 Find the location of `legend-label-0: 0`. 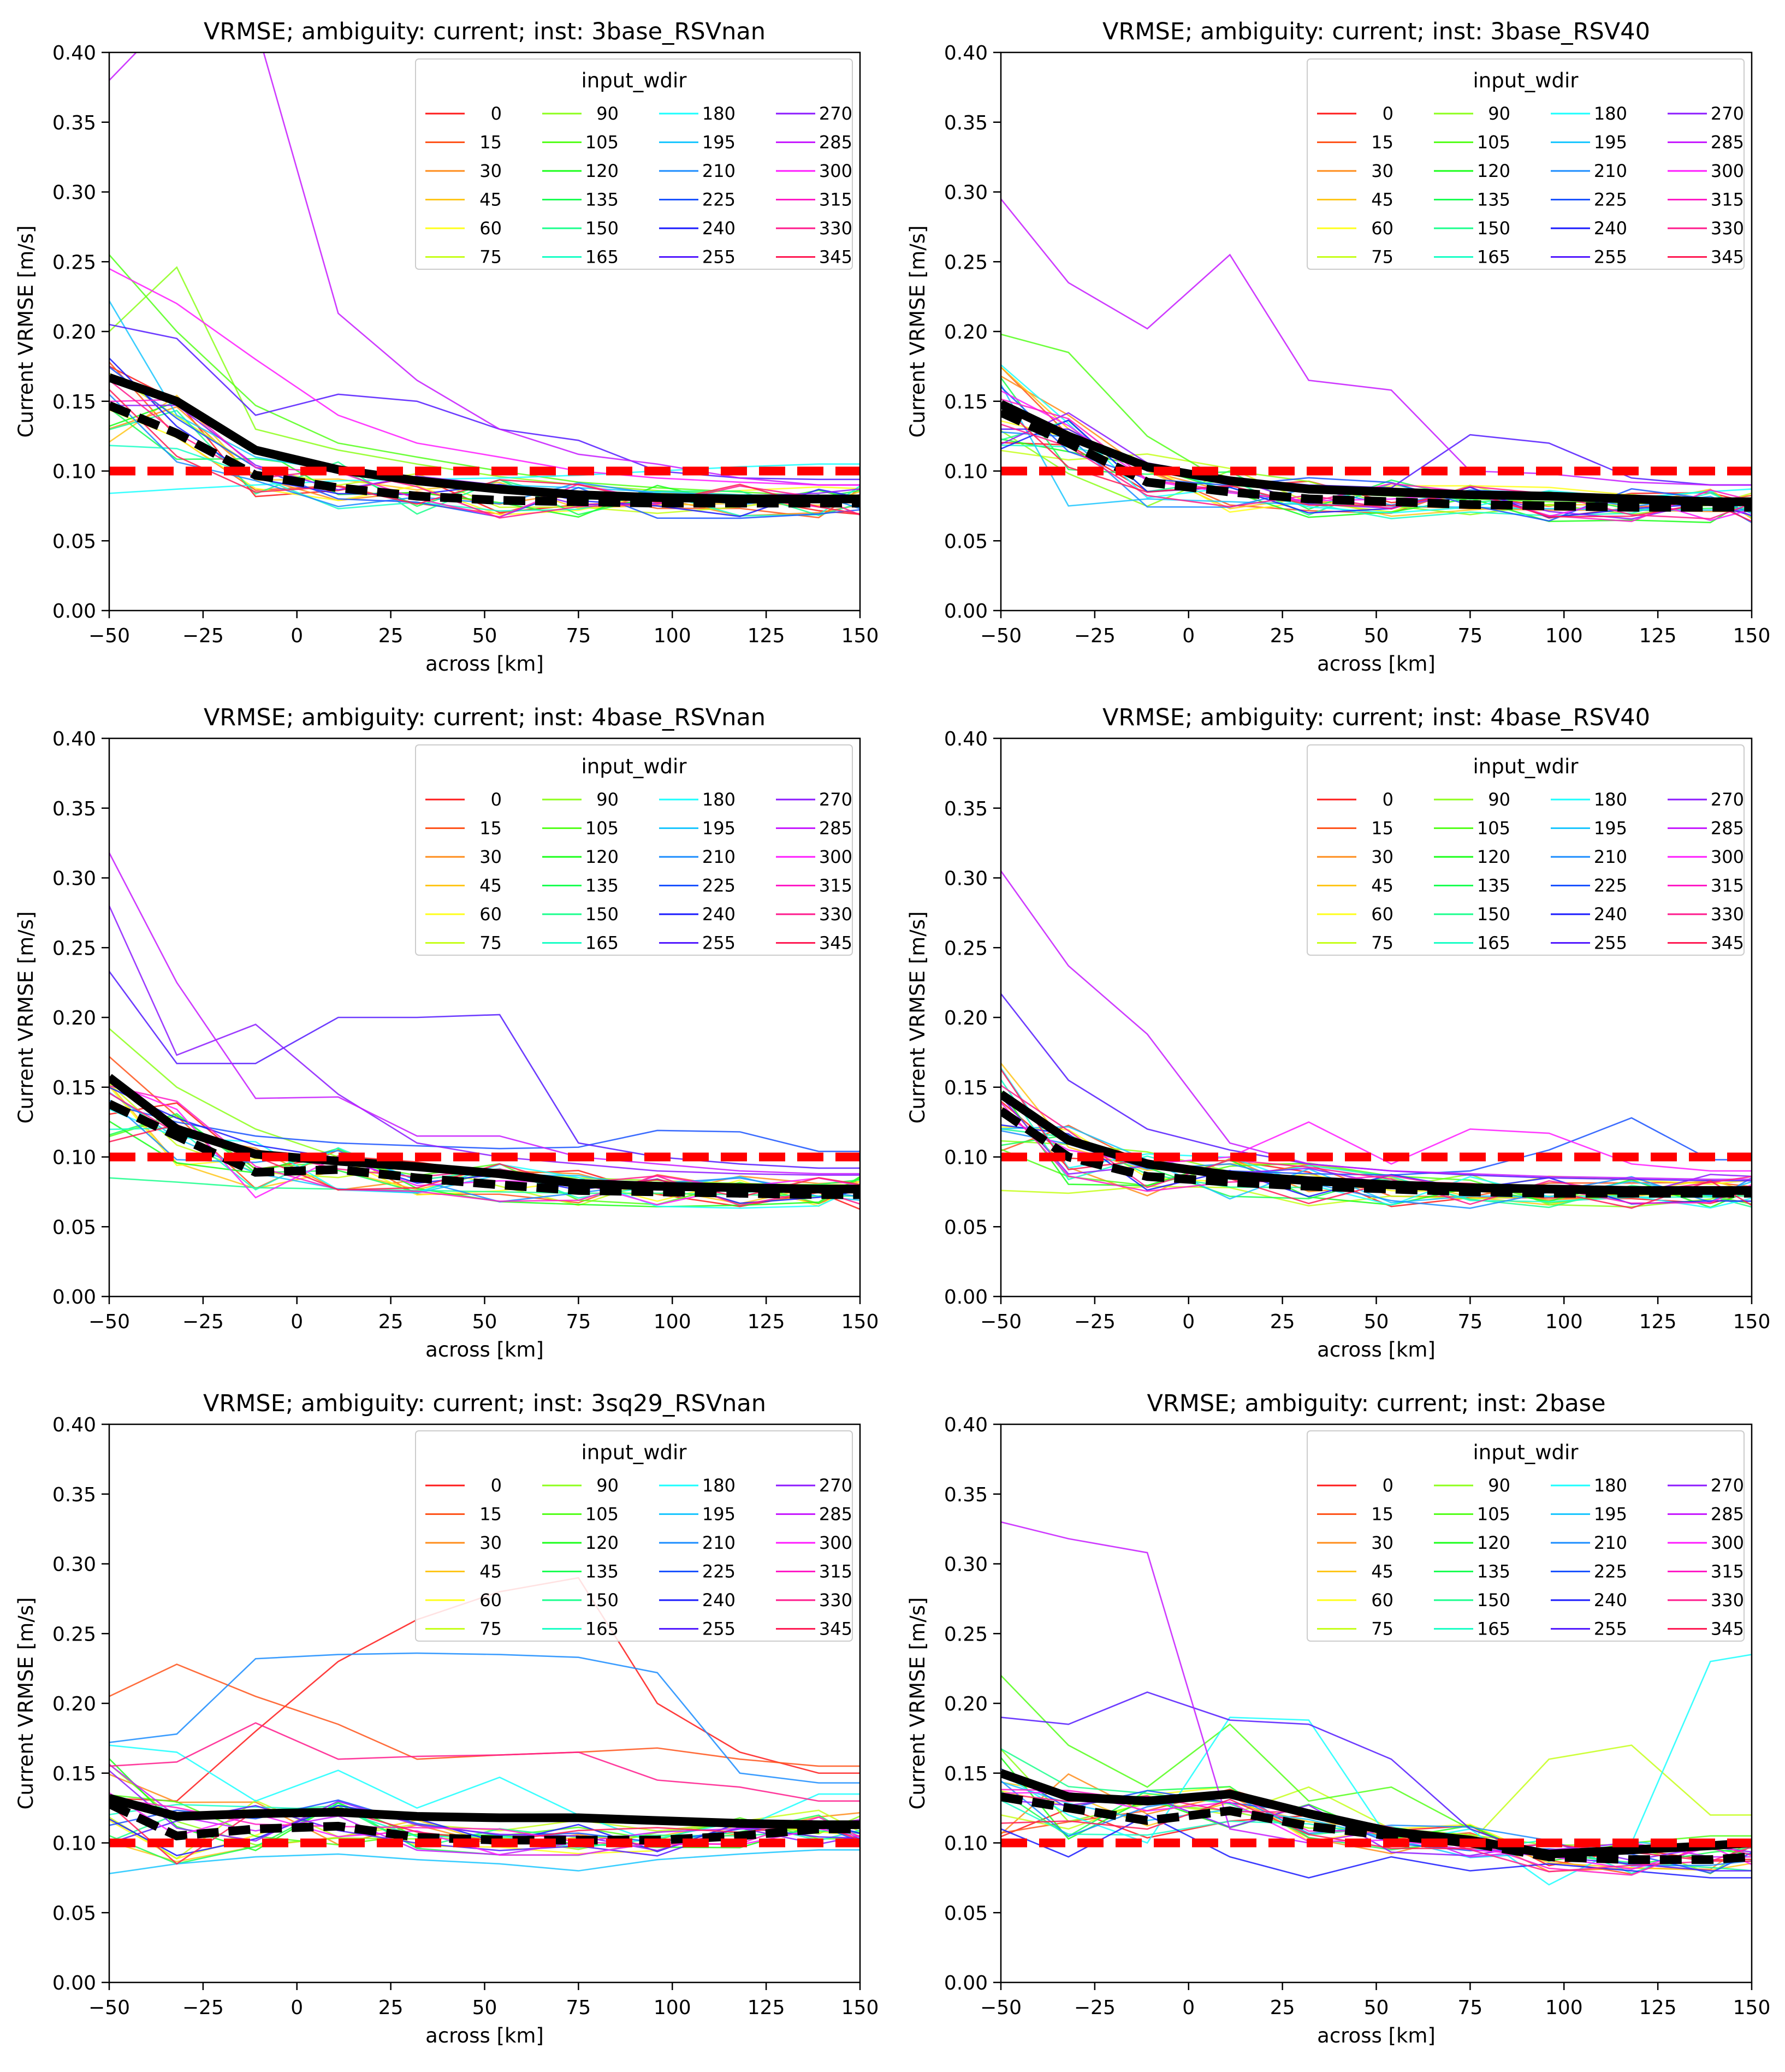

legend-label-0: 0 is located at coordinates (1388, 114).